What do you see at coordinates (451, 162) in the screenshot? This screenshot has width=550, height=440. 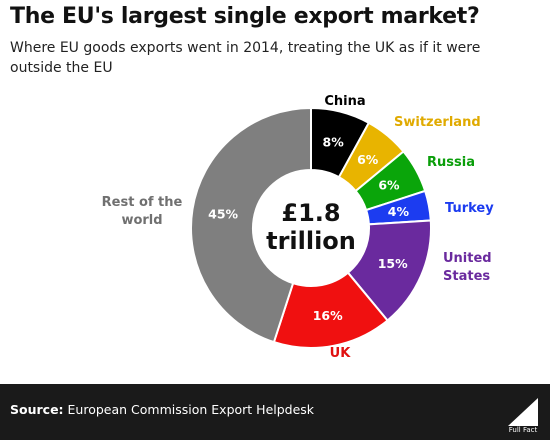 I see `category-label-russia: Russia` at bounding box center [451, 162].